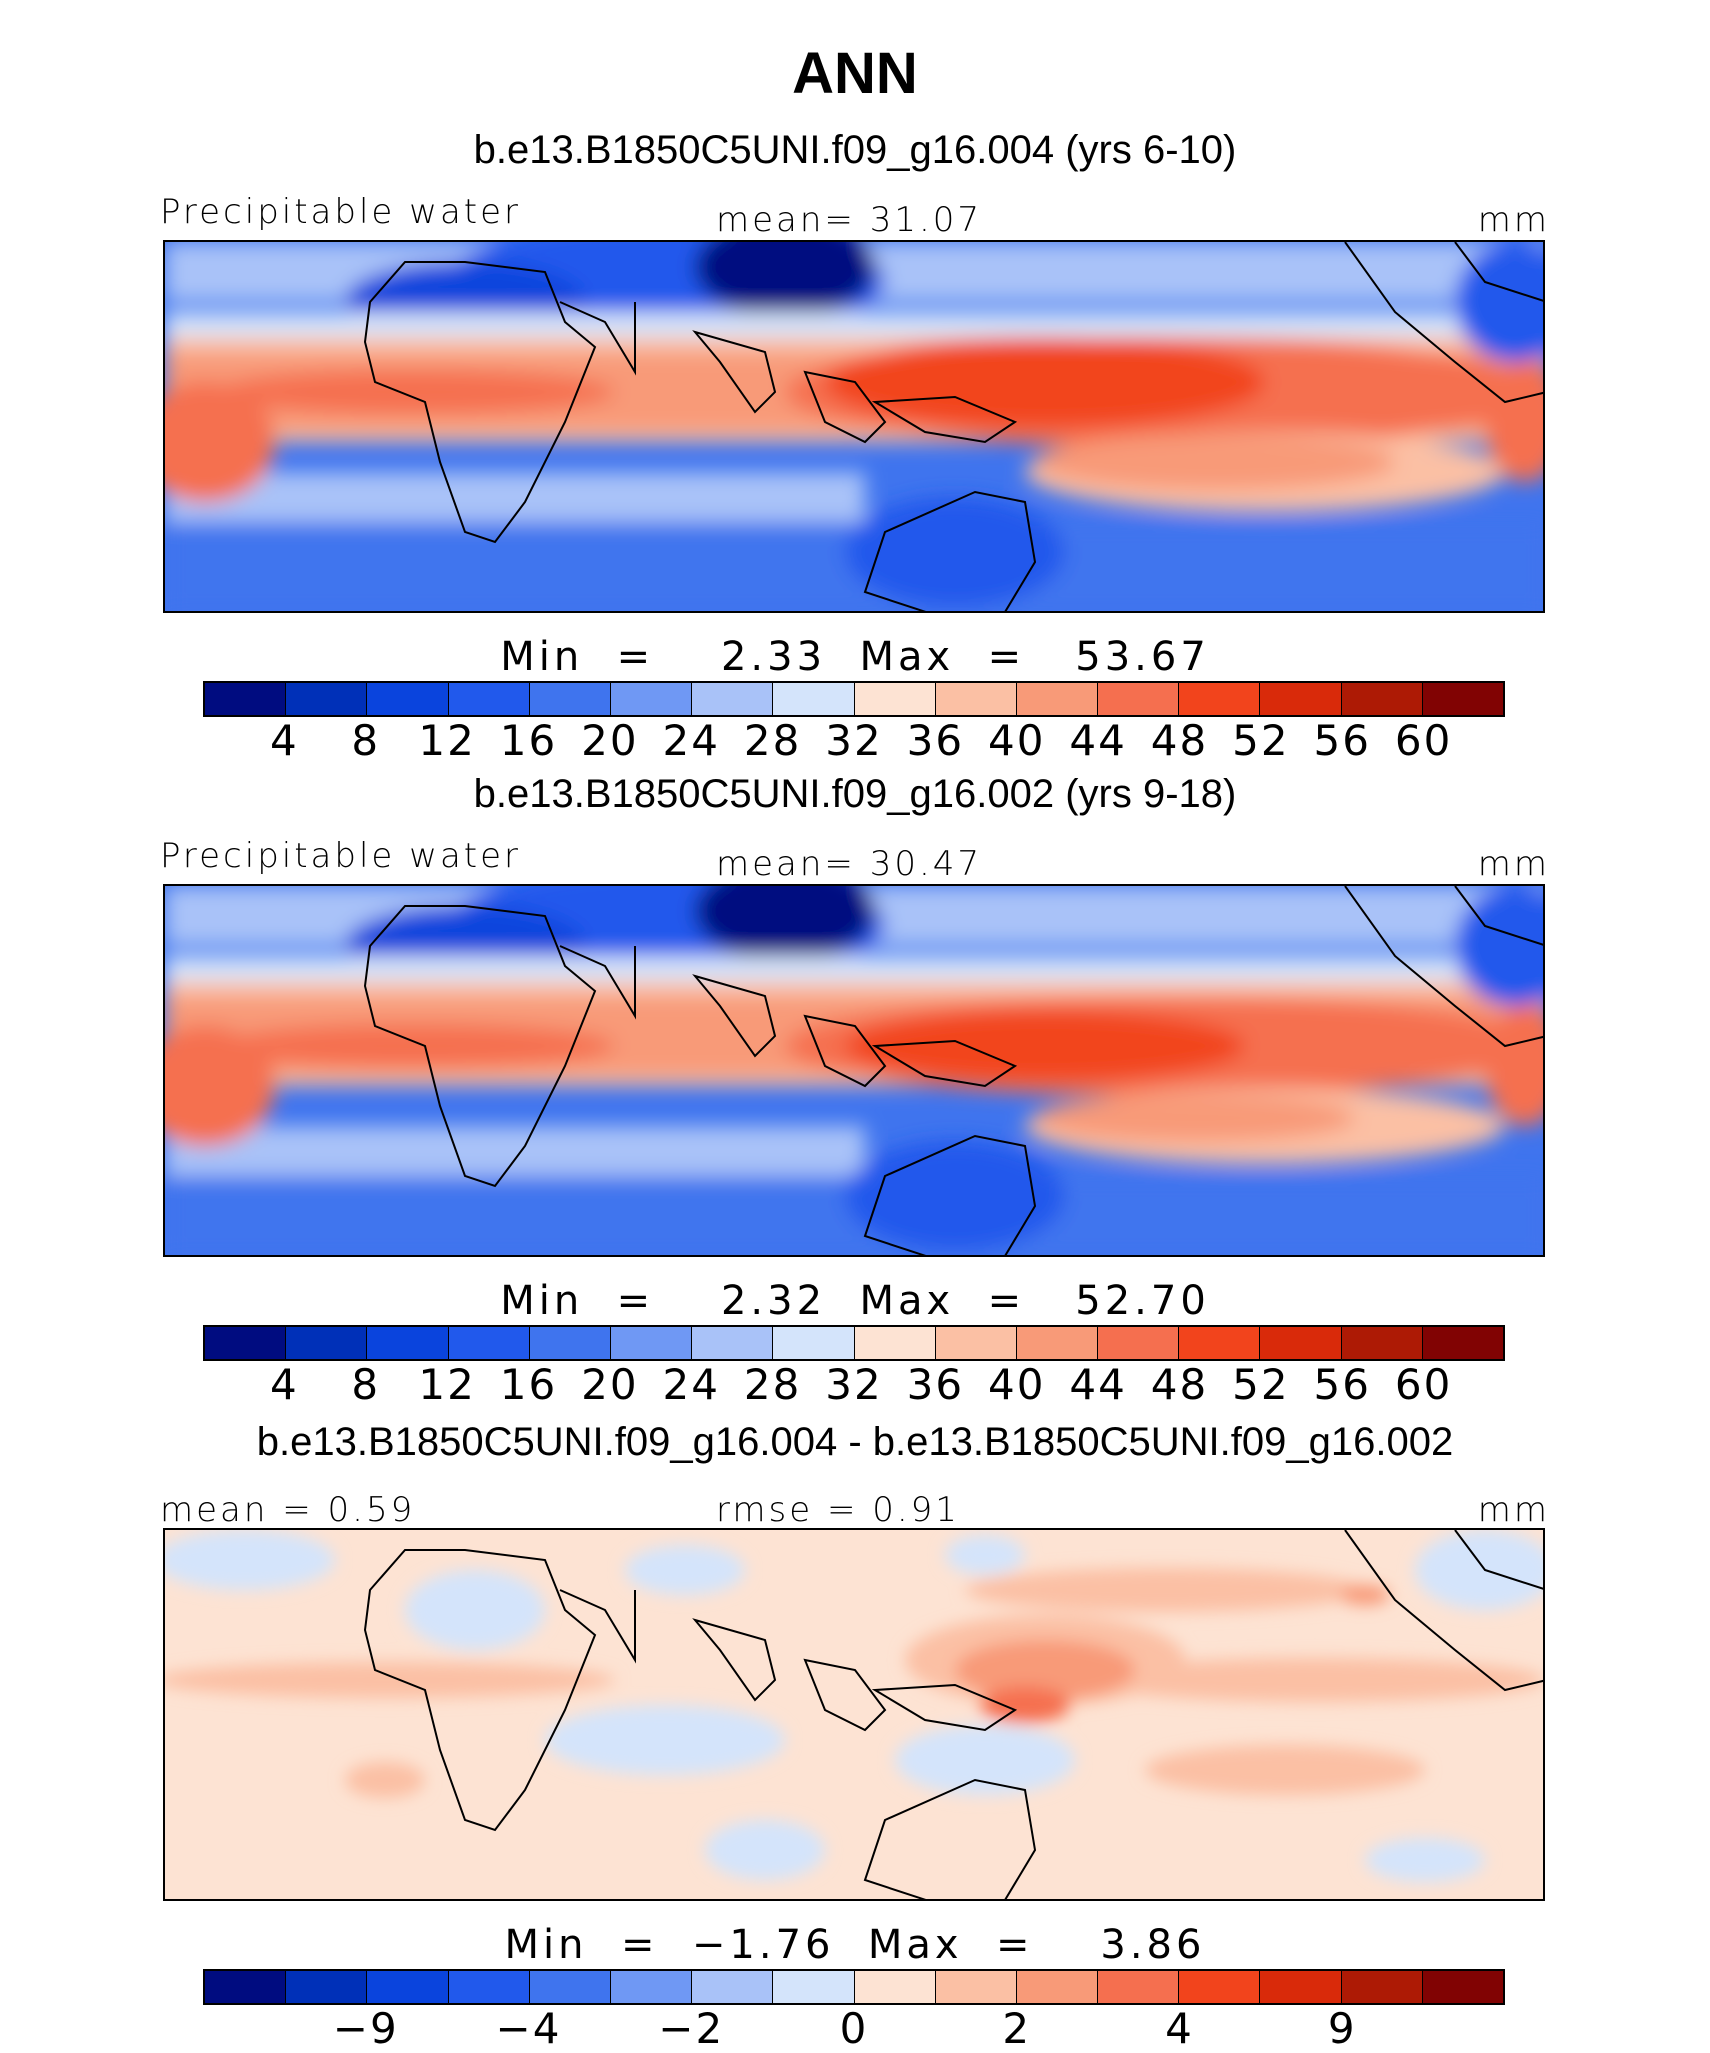  I want to click on panel-3-colorbar-ticks: −9 −4 −2 0 2 4 9, so click(854, 2028).